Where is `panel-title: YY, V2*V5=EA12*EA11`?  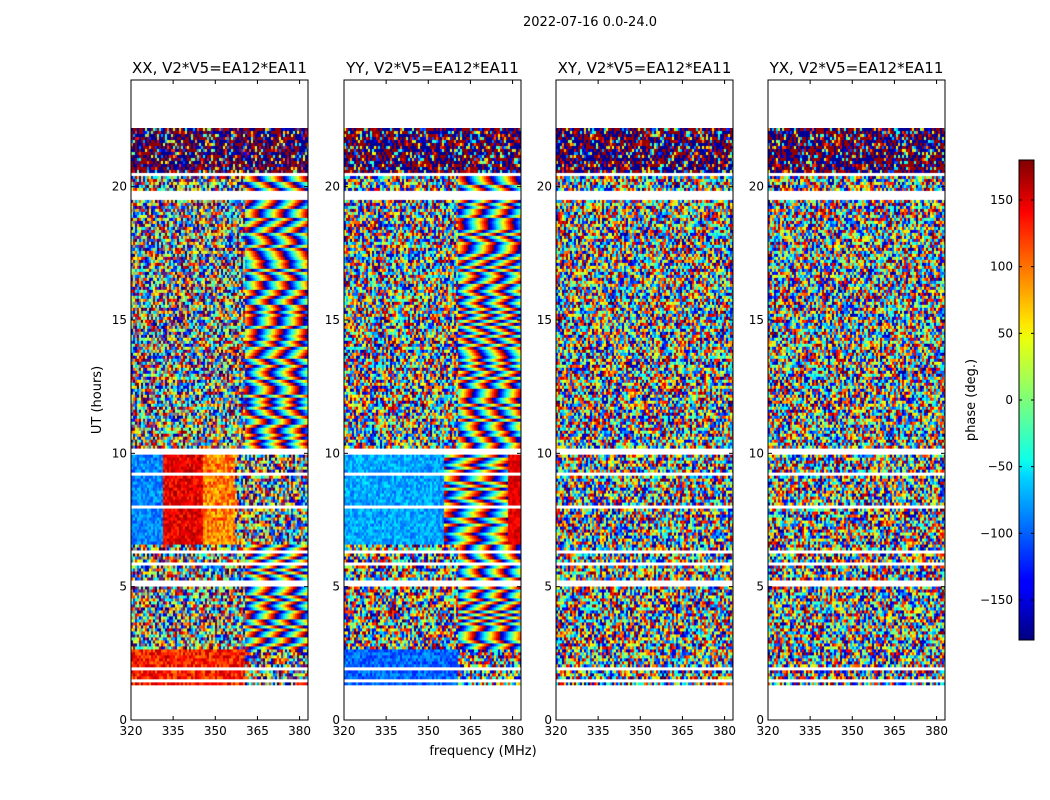 panel-title: YY, V2*V5=EA12*EA11 is located at coordinates (432, 68).